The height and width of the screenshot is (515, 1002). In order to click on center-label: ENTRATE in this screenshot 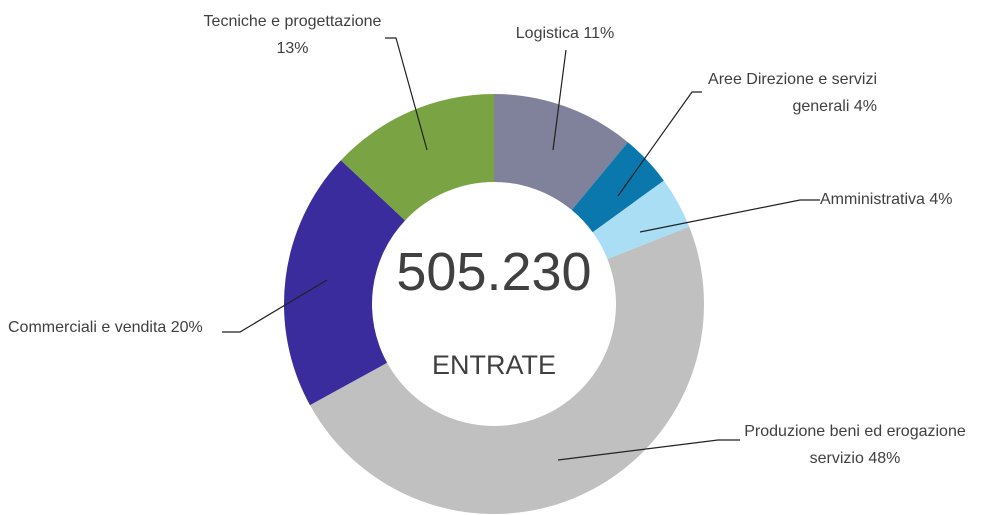, I will do `click(494, 365)`.